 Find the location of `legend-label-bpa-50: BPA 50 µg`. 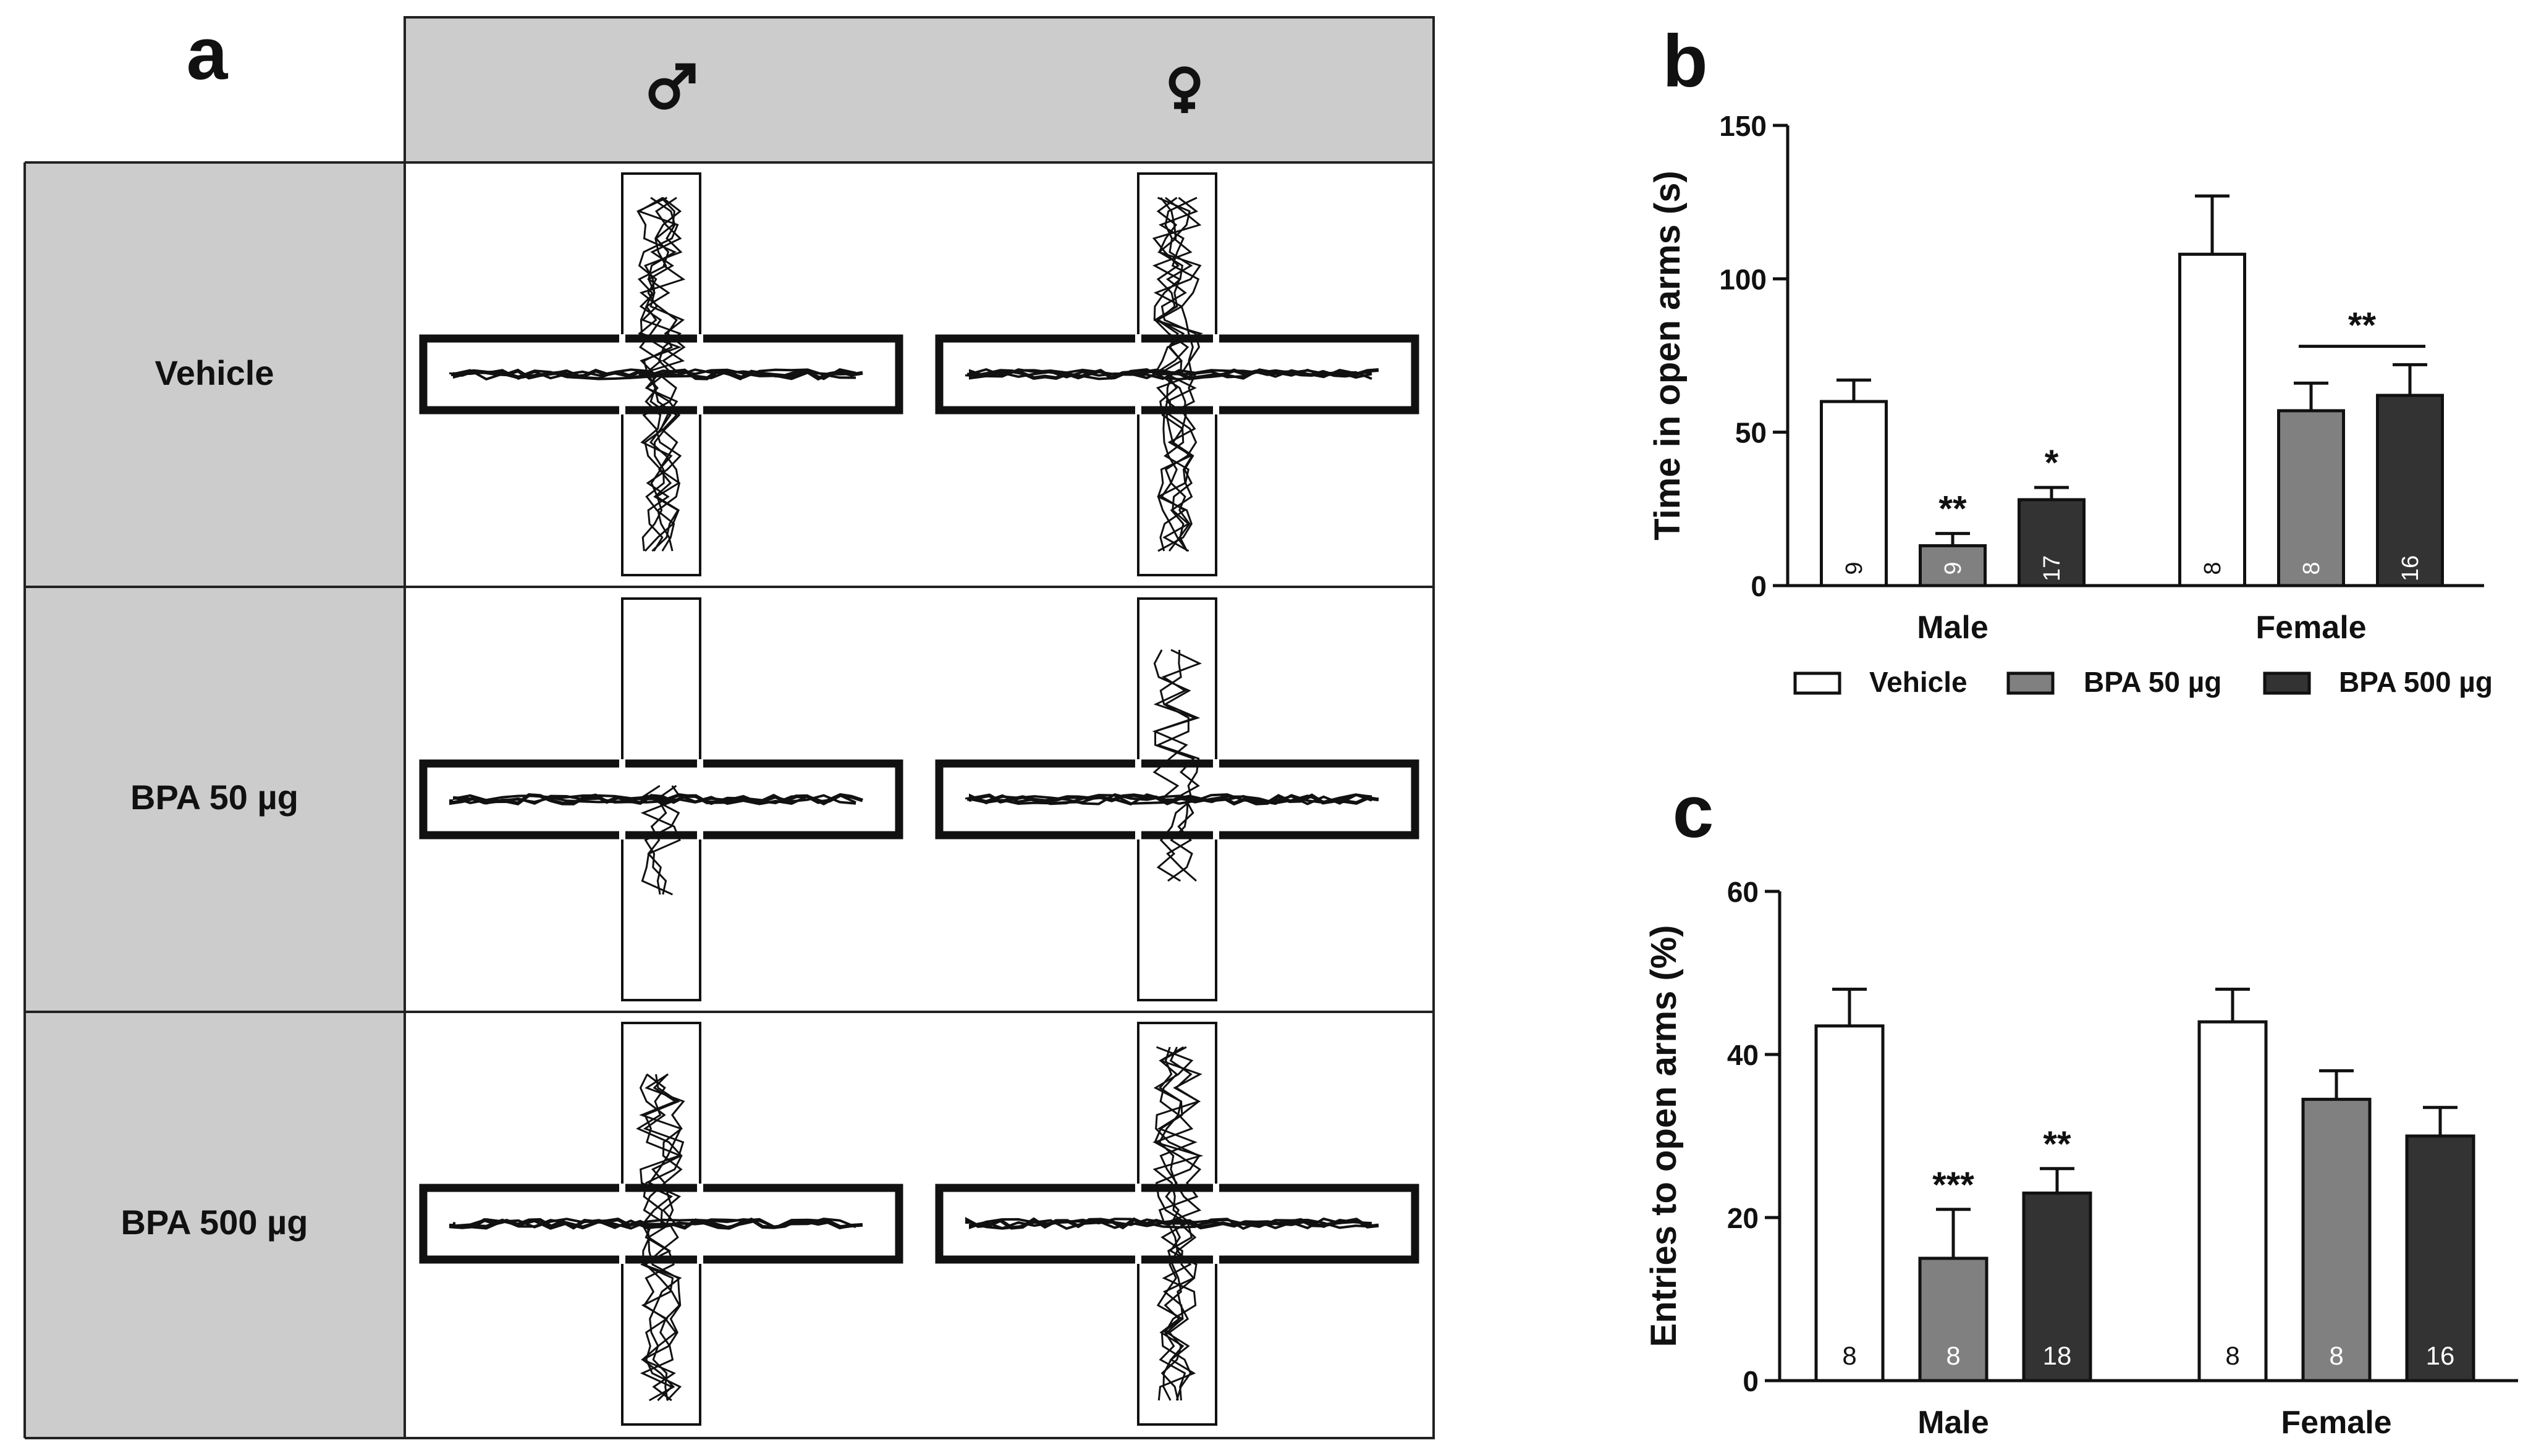

legend-label-bpa-50: BPA 50 µg is located at coordinates (2152, 682).